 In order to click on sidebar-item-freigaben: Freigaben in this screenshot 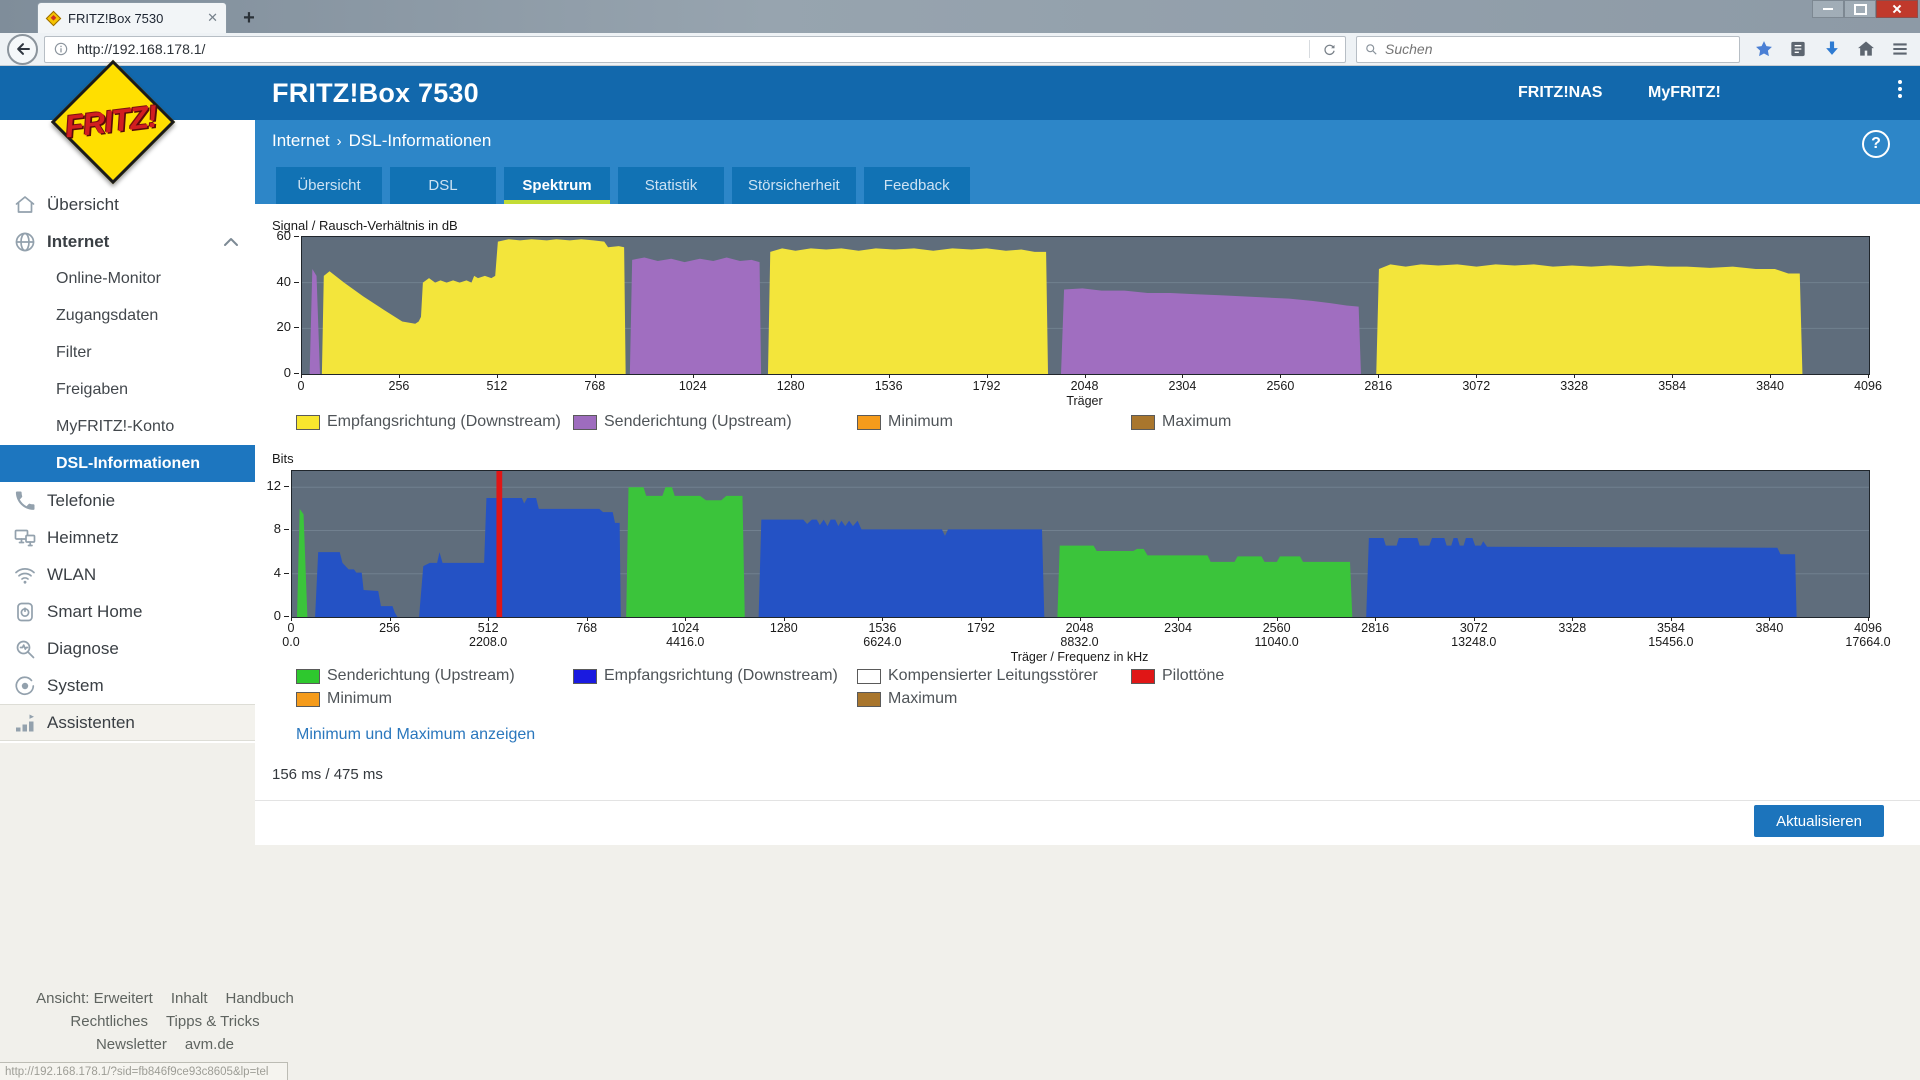, I will do `click(127, 389)`.